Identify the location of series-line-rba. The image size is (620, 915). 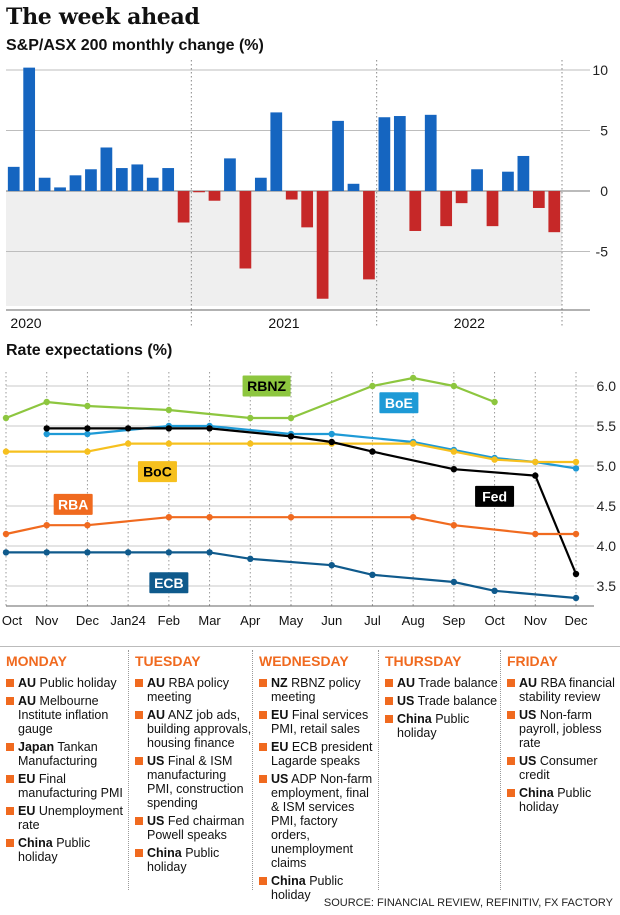
(290, 526).